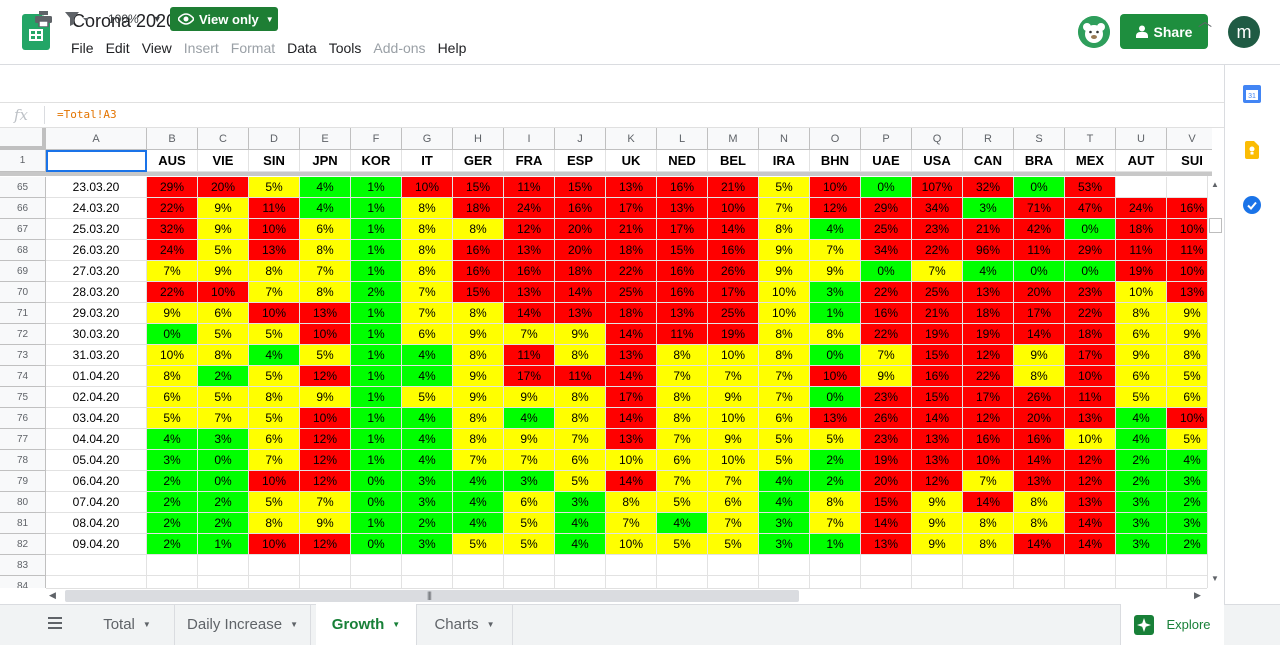 This screenshot has width=1280, height=645. What do you see at coordinates (96, 208) in the screenshot?
I see `date-cell: 24.03.20` at bounding box center [96, 208].